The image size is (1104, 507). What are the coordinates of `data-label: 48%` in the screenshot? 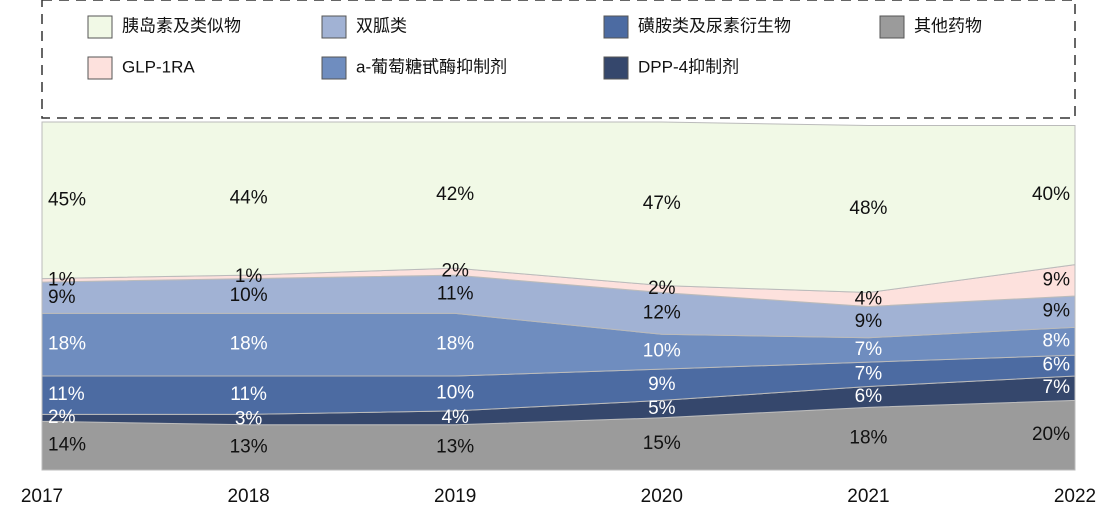 It's located at (868, 208).